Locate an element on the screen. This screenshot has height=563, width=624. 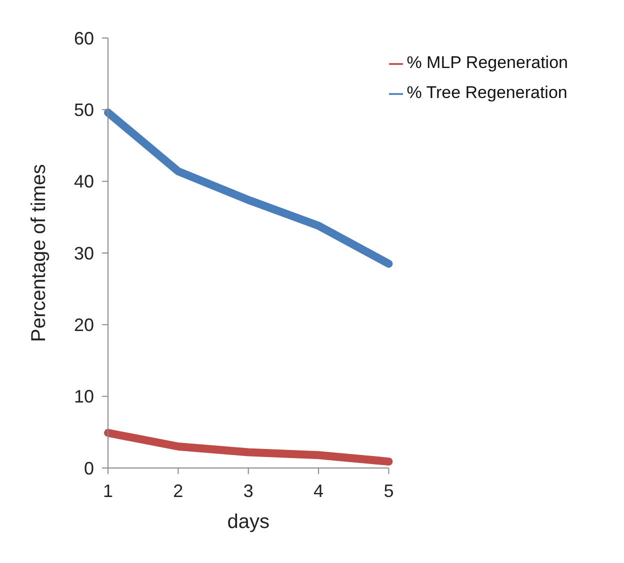
y-tick-label: 40 is located at coordinates (84, 182).